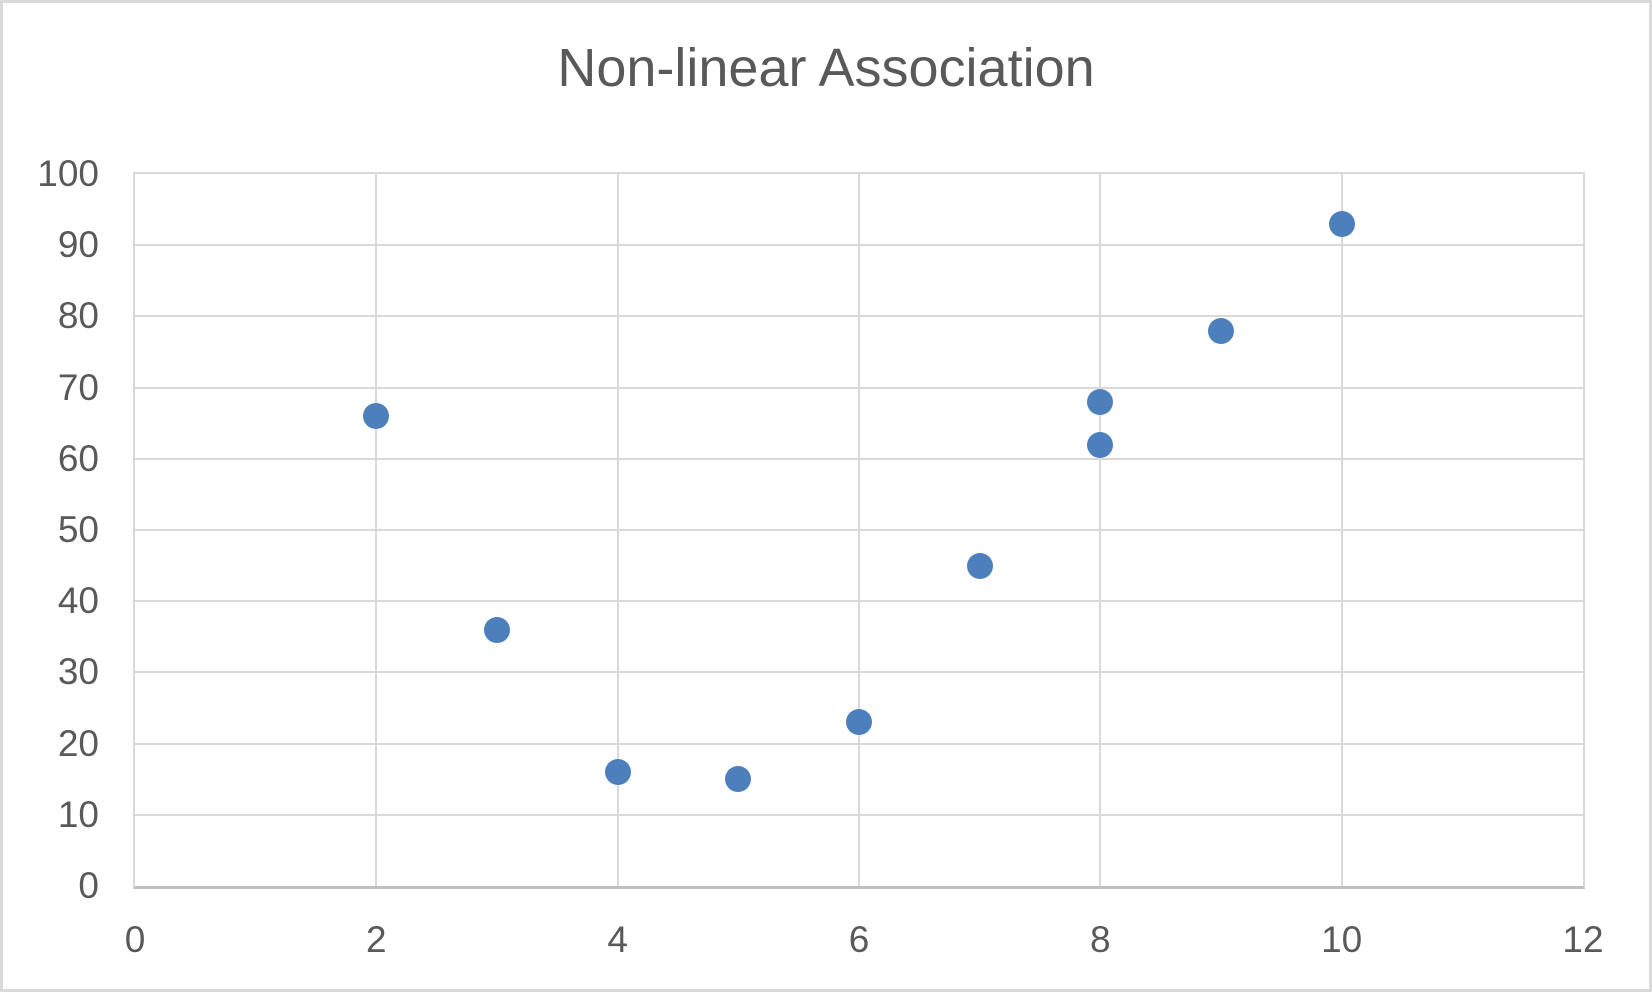  I want to click on x-tick-label: 4, so click(617, 939).